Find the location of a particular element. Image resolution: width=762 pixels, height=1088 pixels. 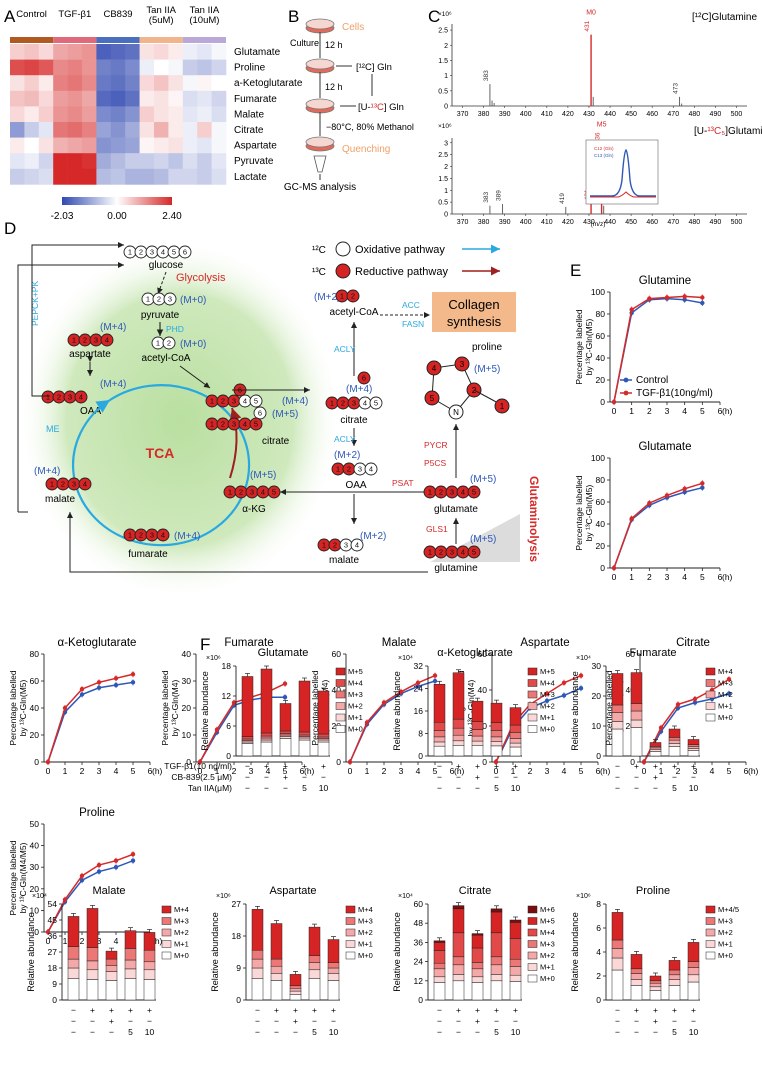

oaa-to-pyruvate-arrow is located at coordinates (77, 319).